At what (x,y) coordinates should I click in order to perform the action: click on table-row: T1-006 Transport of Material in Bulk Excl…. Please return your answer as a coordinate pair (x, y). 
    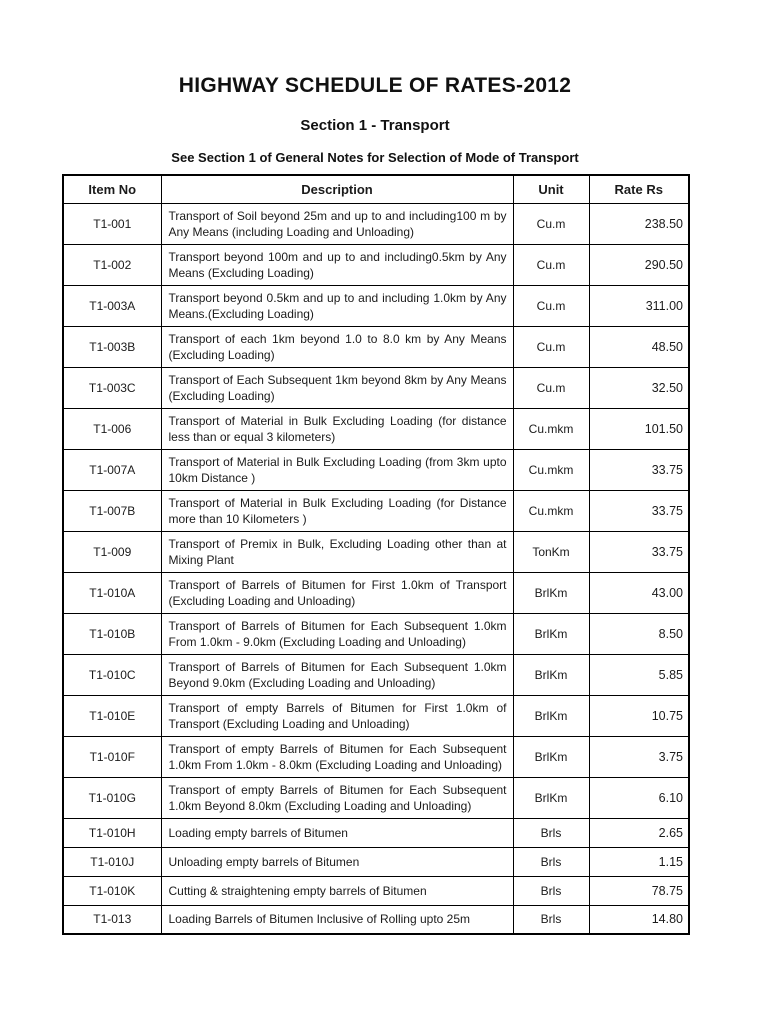
    Looking at the image, I should click on (376, 428).